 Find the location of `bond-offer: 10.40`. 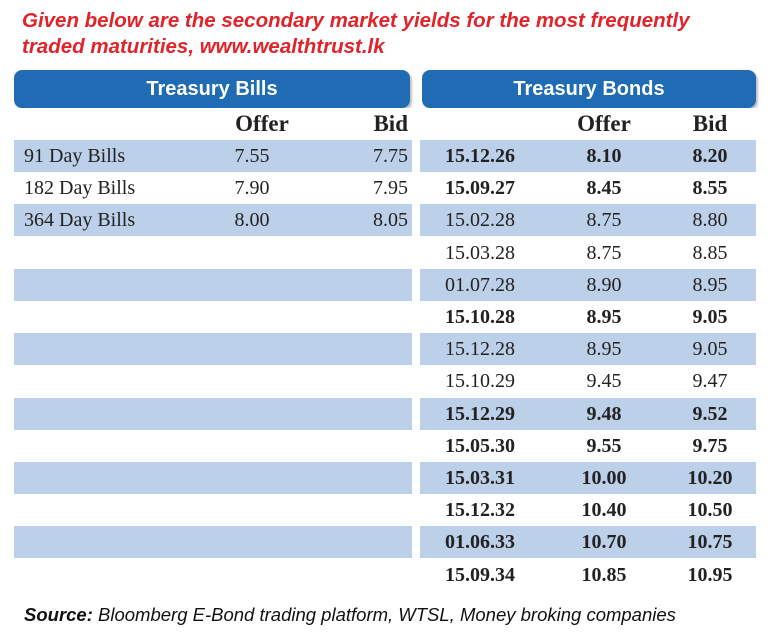

bond-offer: 10.40 is located at coordinates (604, 510).